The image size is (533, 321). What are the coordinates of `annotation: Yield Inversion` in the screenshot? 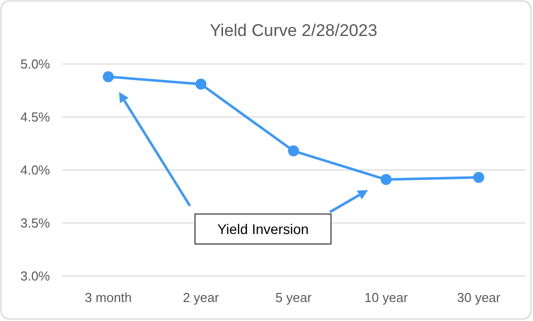 It's located at (263, 228).